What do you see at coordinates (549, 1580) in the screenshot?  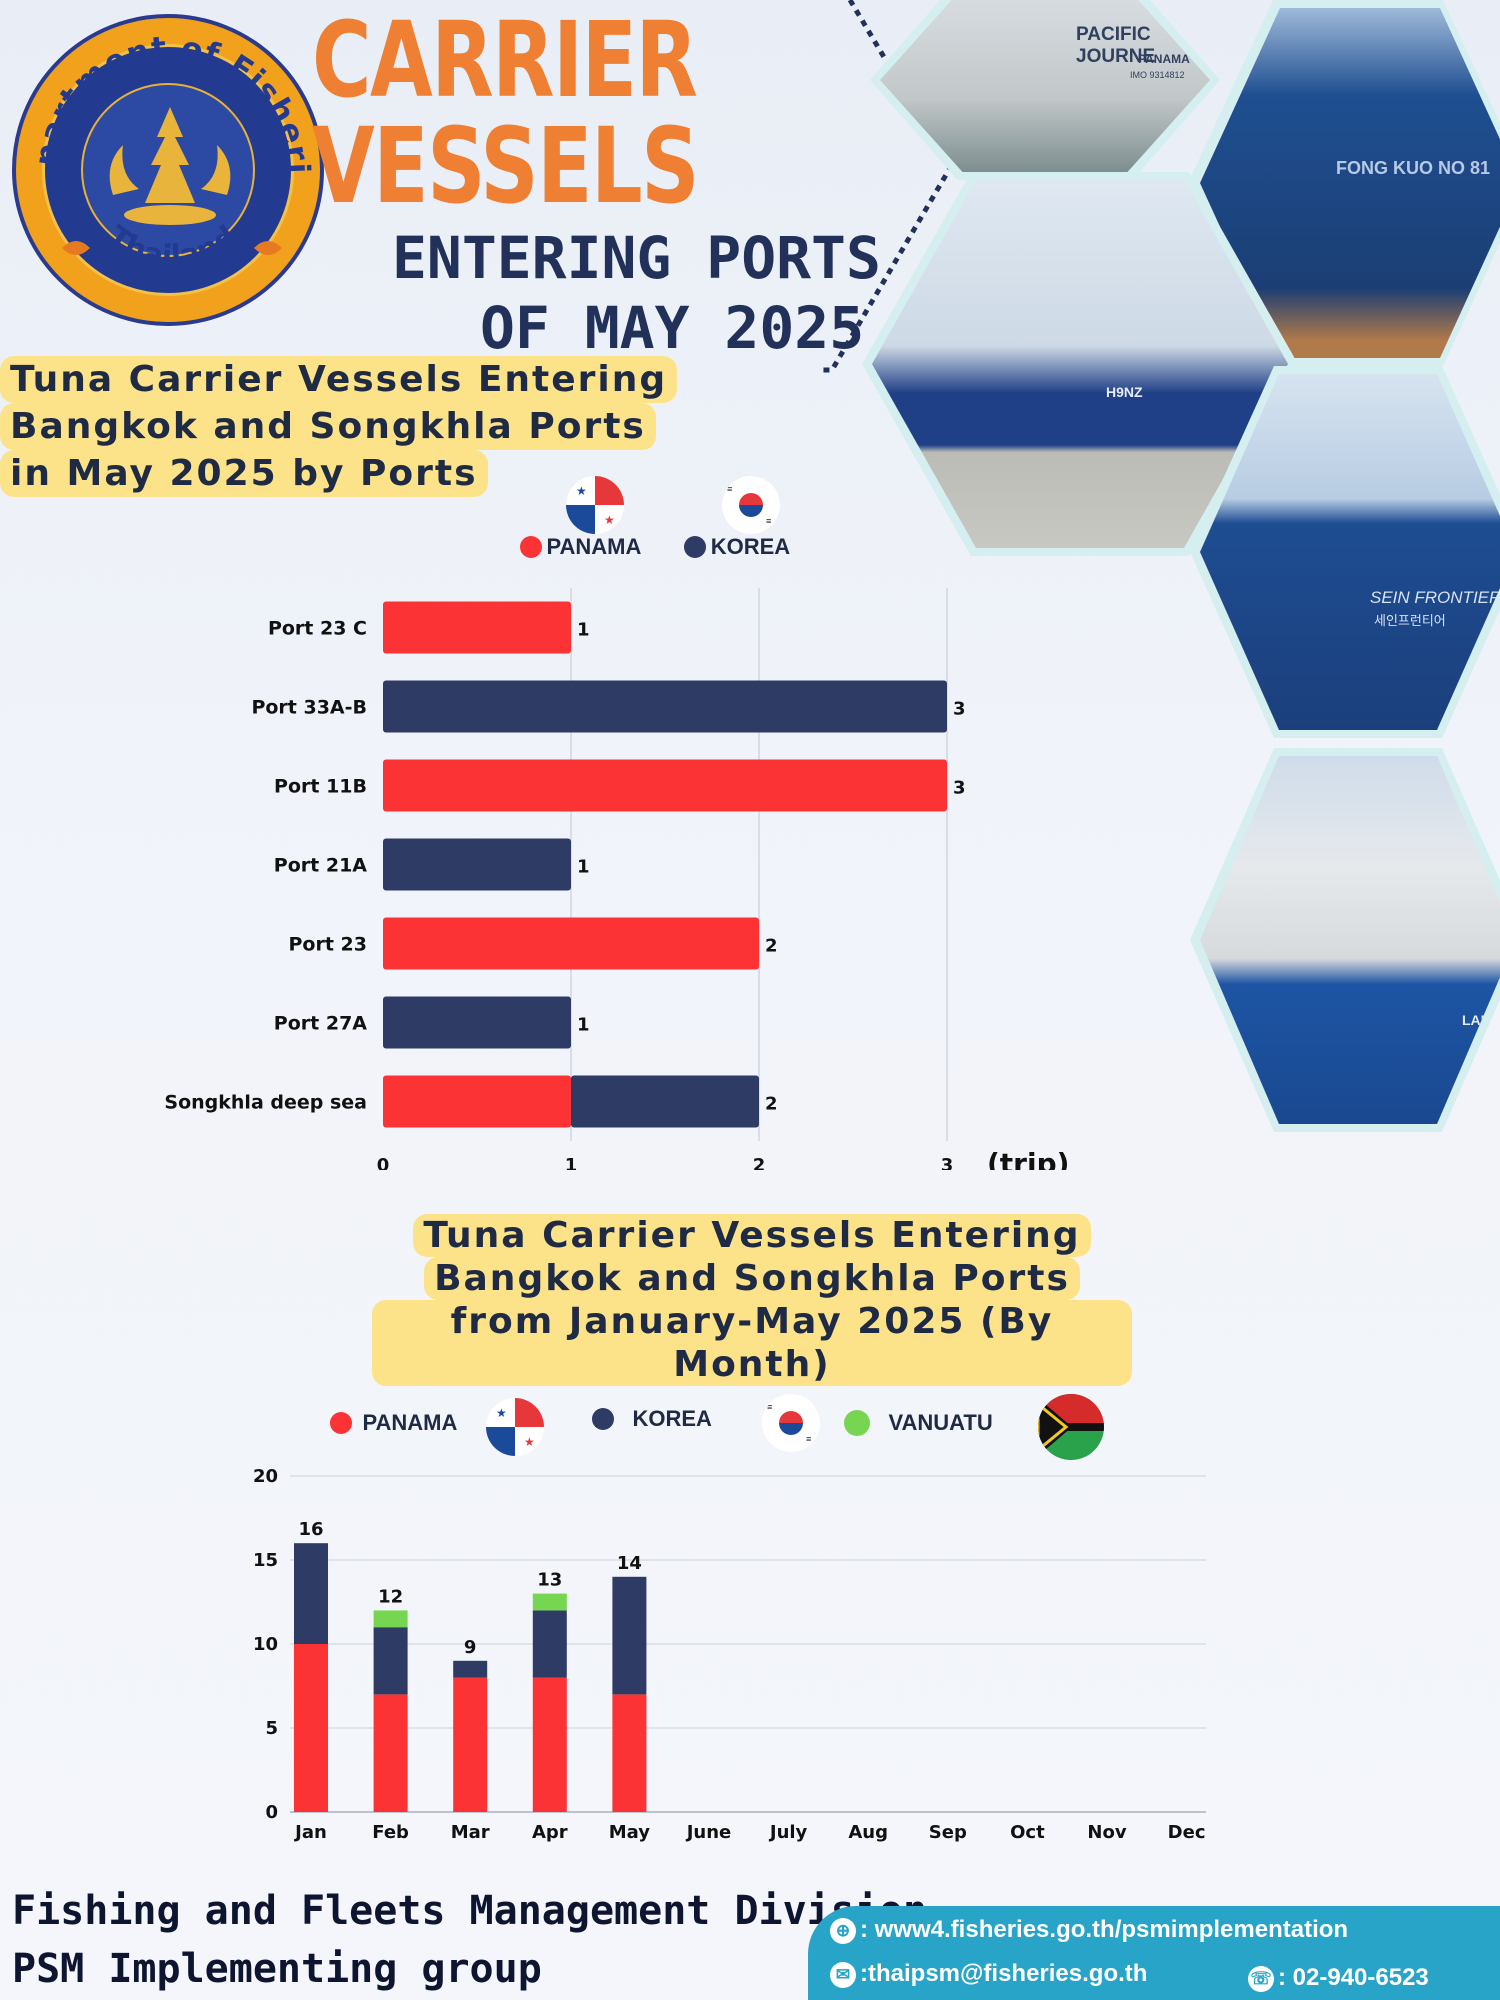 I see `total-label: 13` at bounding box center [549, 1580].